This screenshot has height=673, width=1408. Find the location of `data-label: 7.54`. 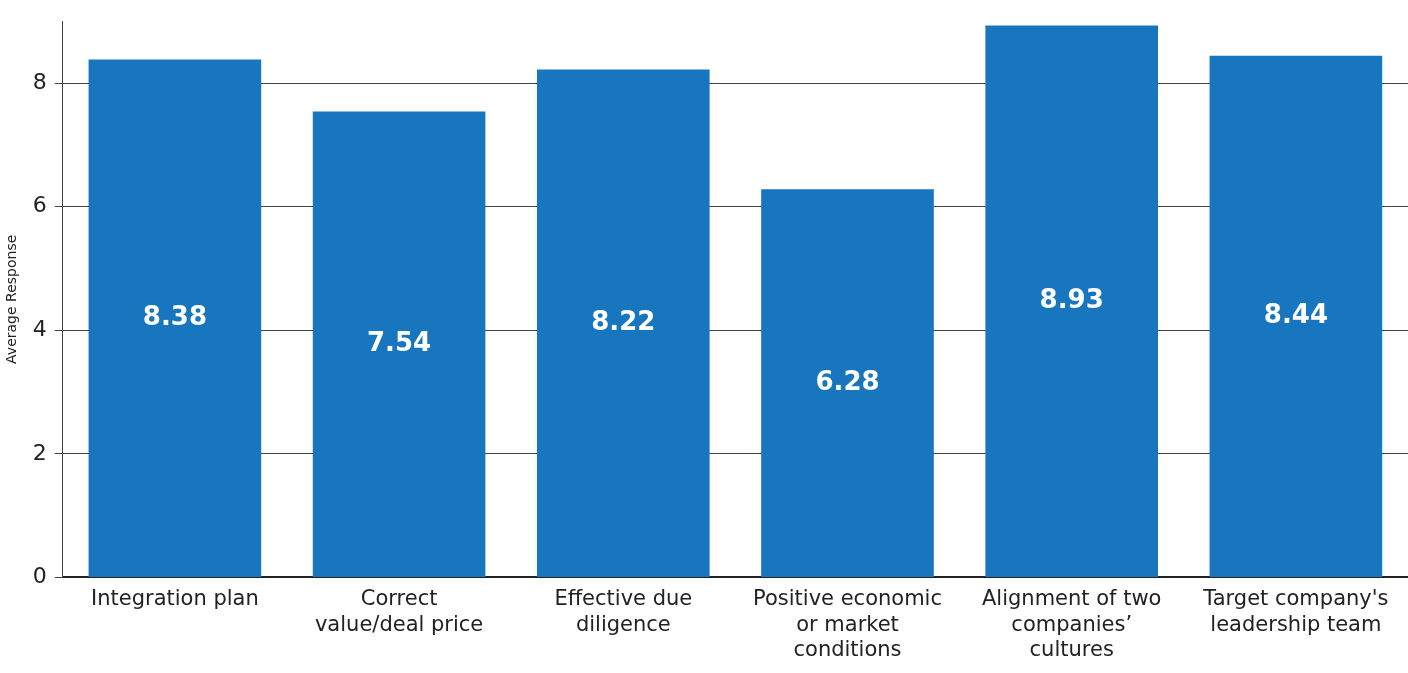

data-label: 7.54 is located at coordinates (399, 341).